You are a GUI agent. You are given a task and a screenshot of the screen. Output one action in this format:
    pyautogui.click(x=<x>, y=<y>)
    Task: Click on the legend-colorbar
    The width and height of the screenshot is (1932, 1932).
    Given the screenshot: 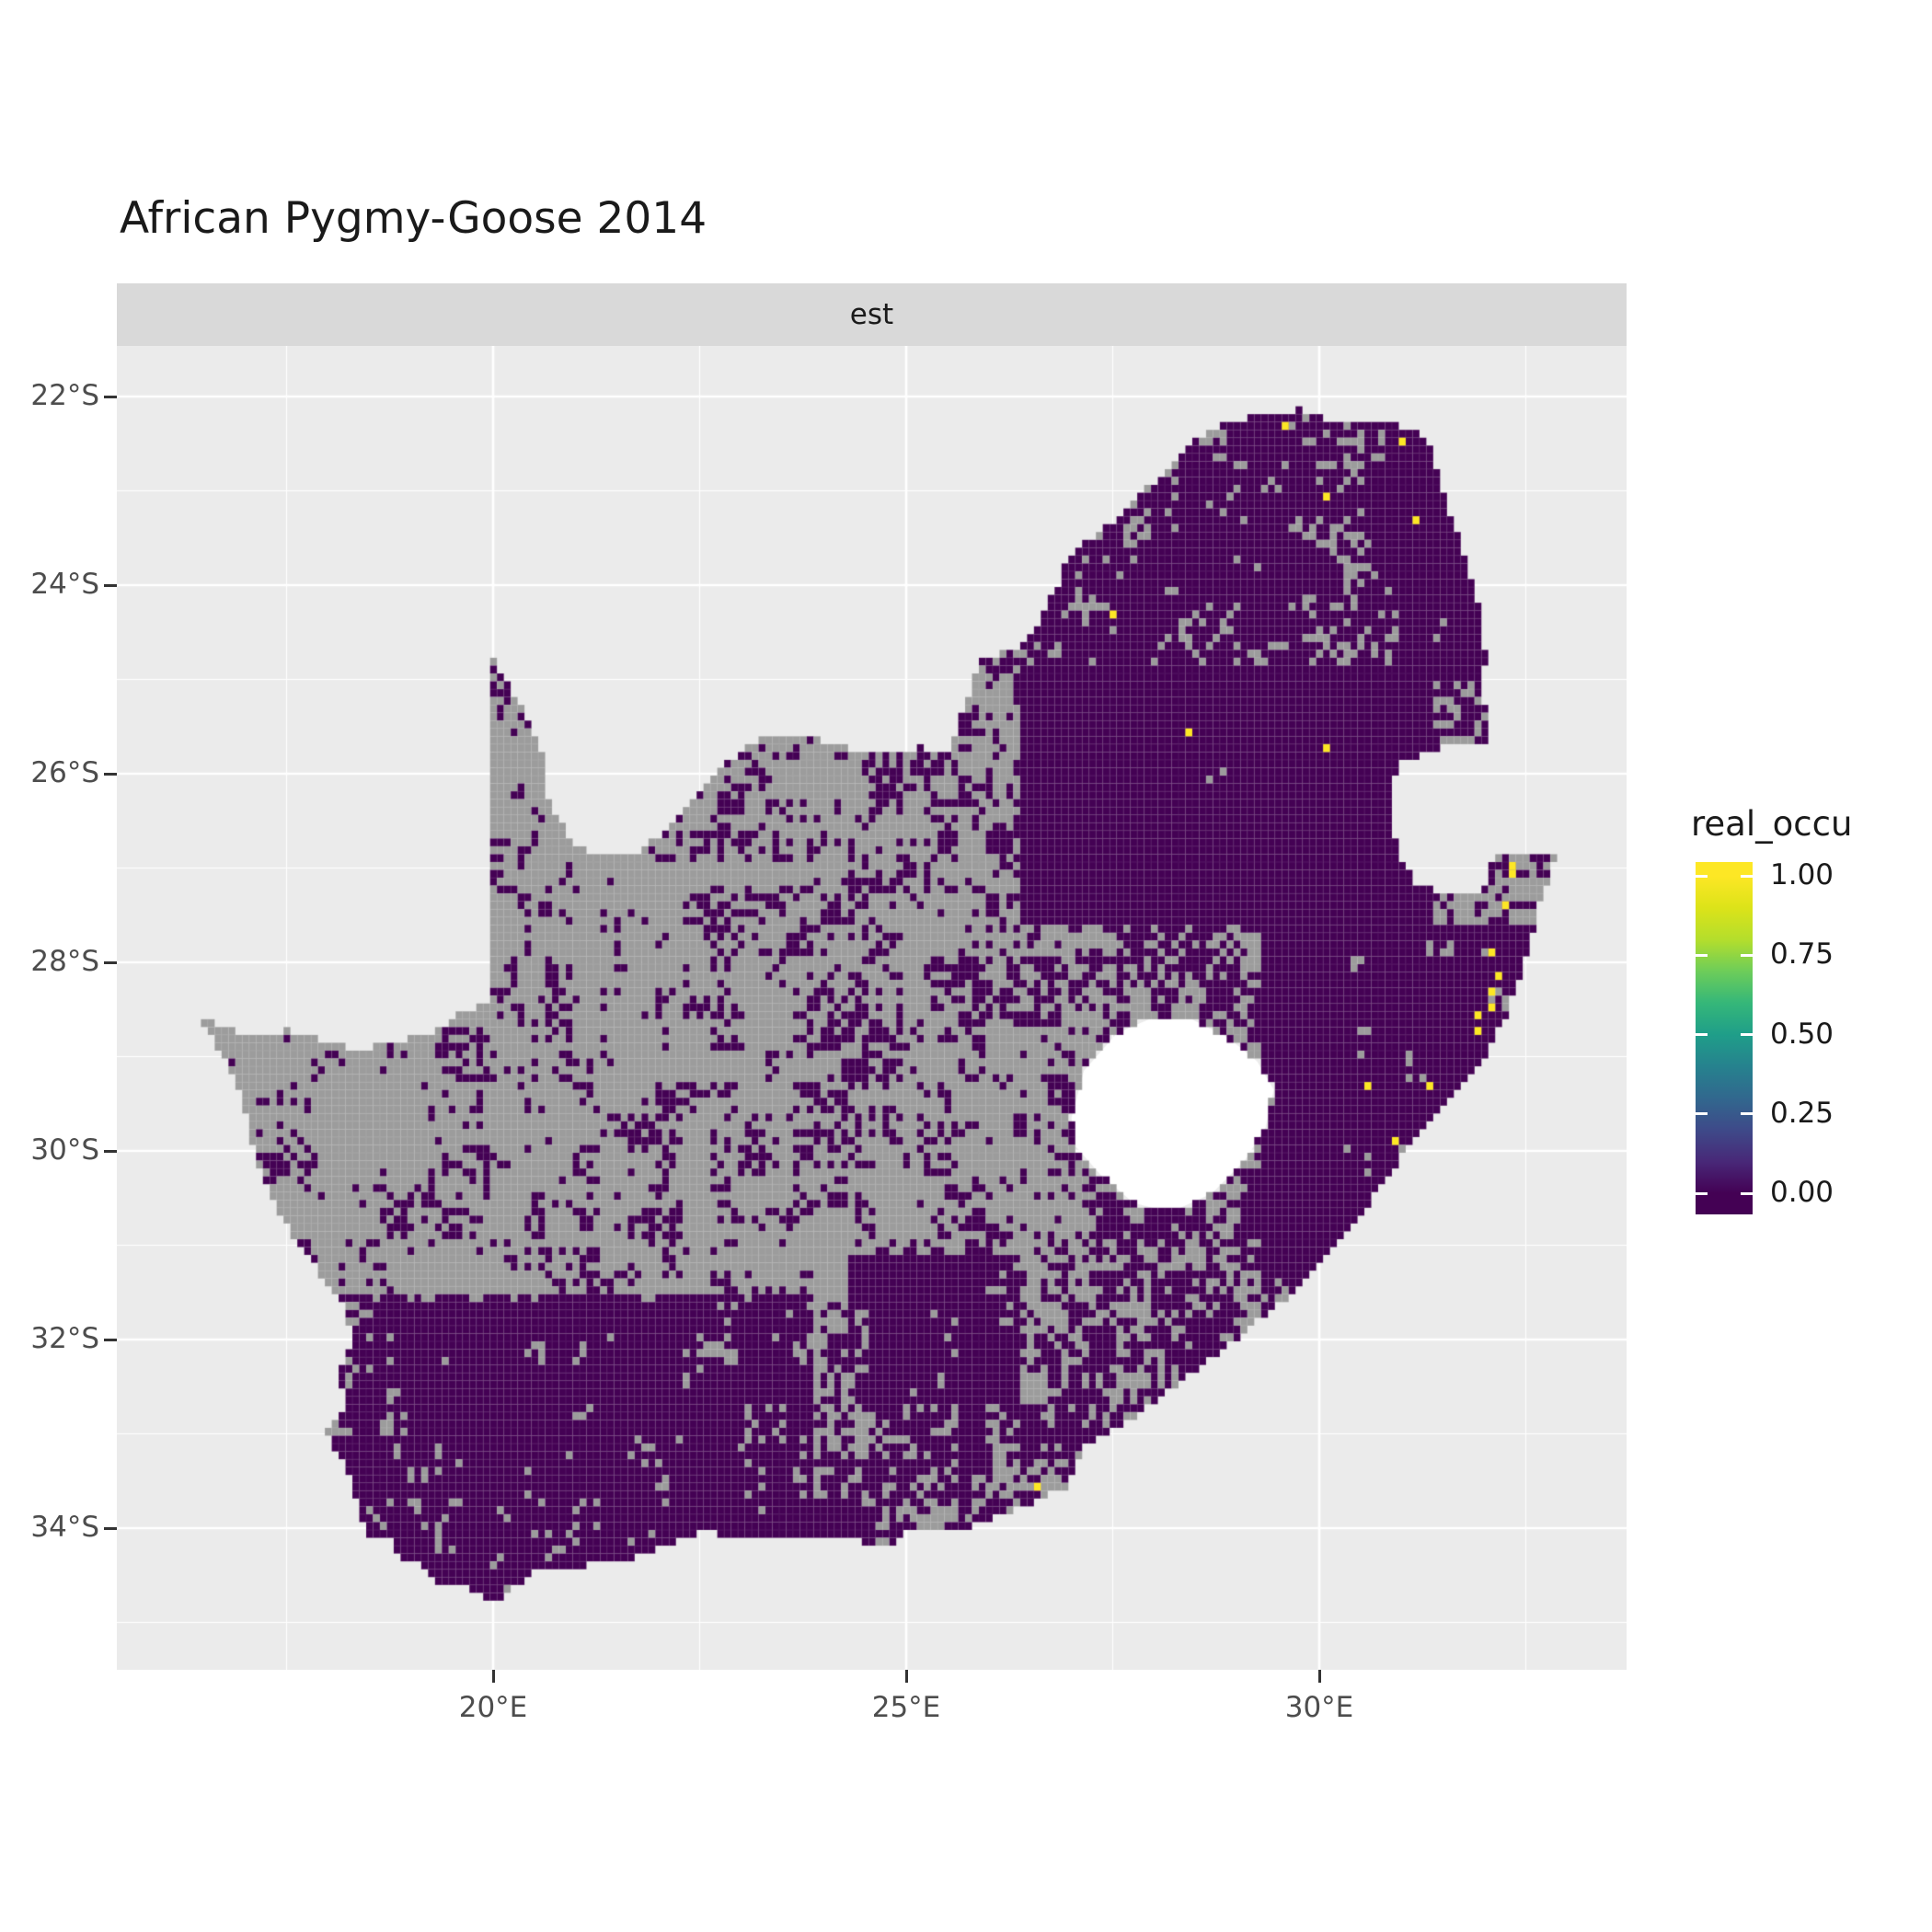 What is the action you would take?
    pyautogui.click(x=1724, y=1038)
    